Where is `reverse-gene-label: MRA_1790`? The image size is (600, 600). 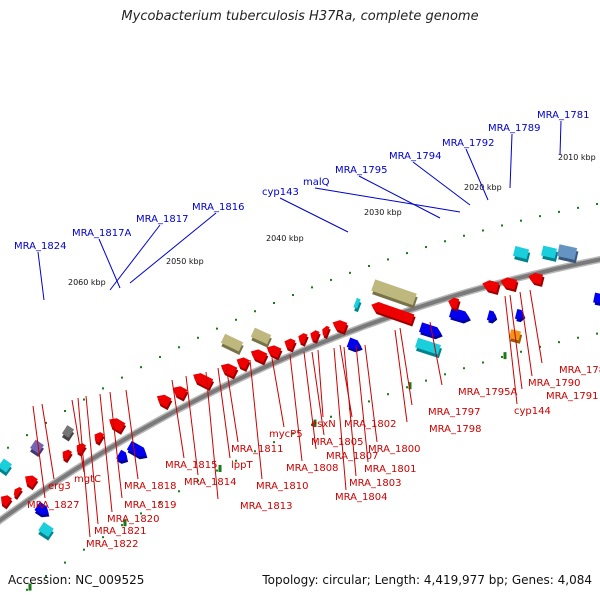
reverse-gene-label: MRA_1790 is located at coordinates (554, 383).